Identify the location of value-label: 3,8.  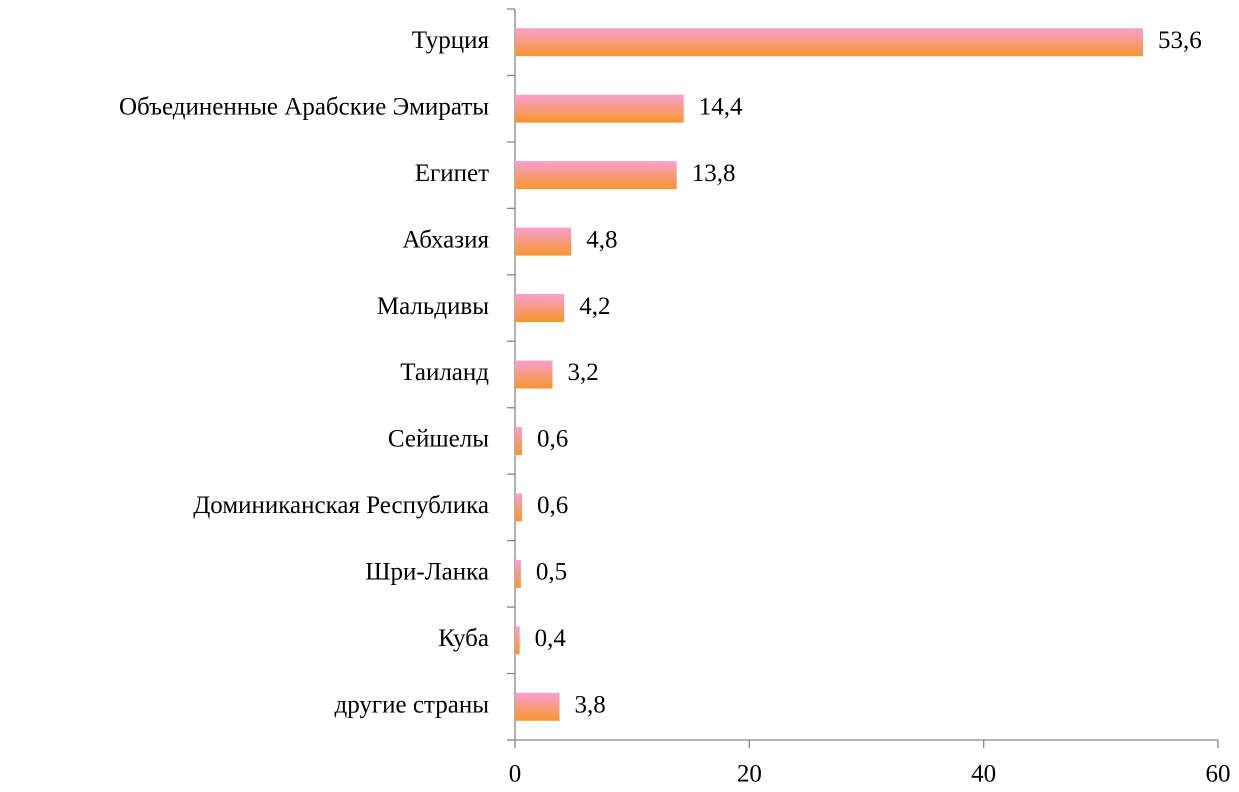
(590, 705).